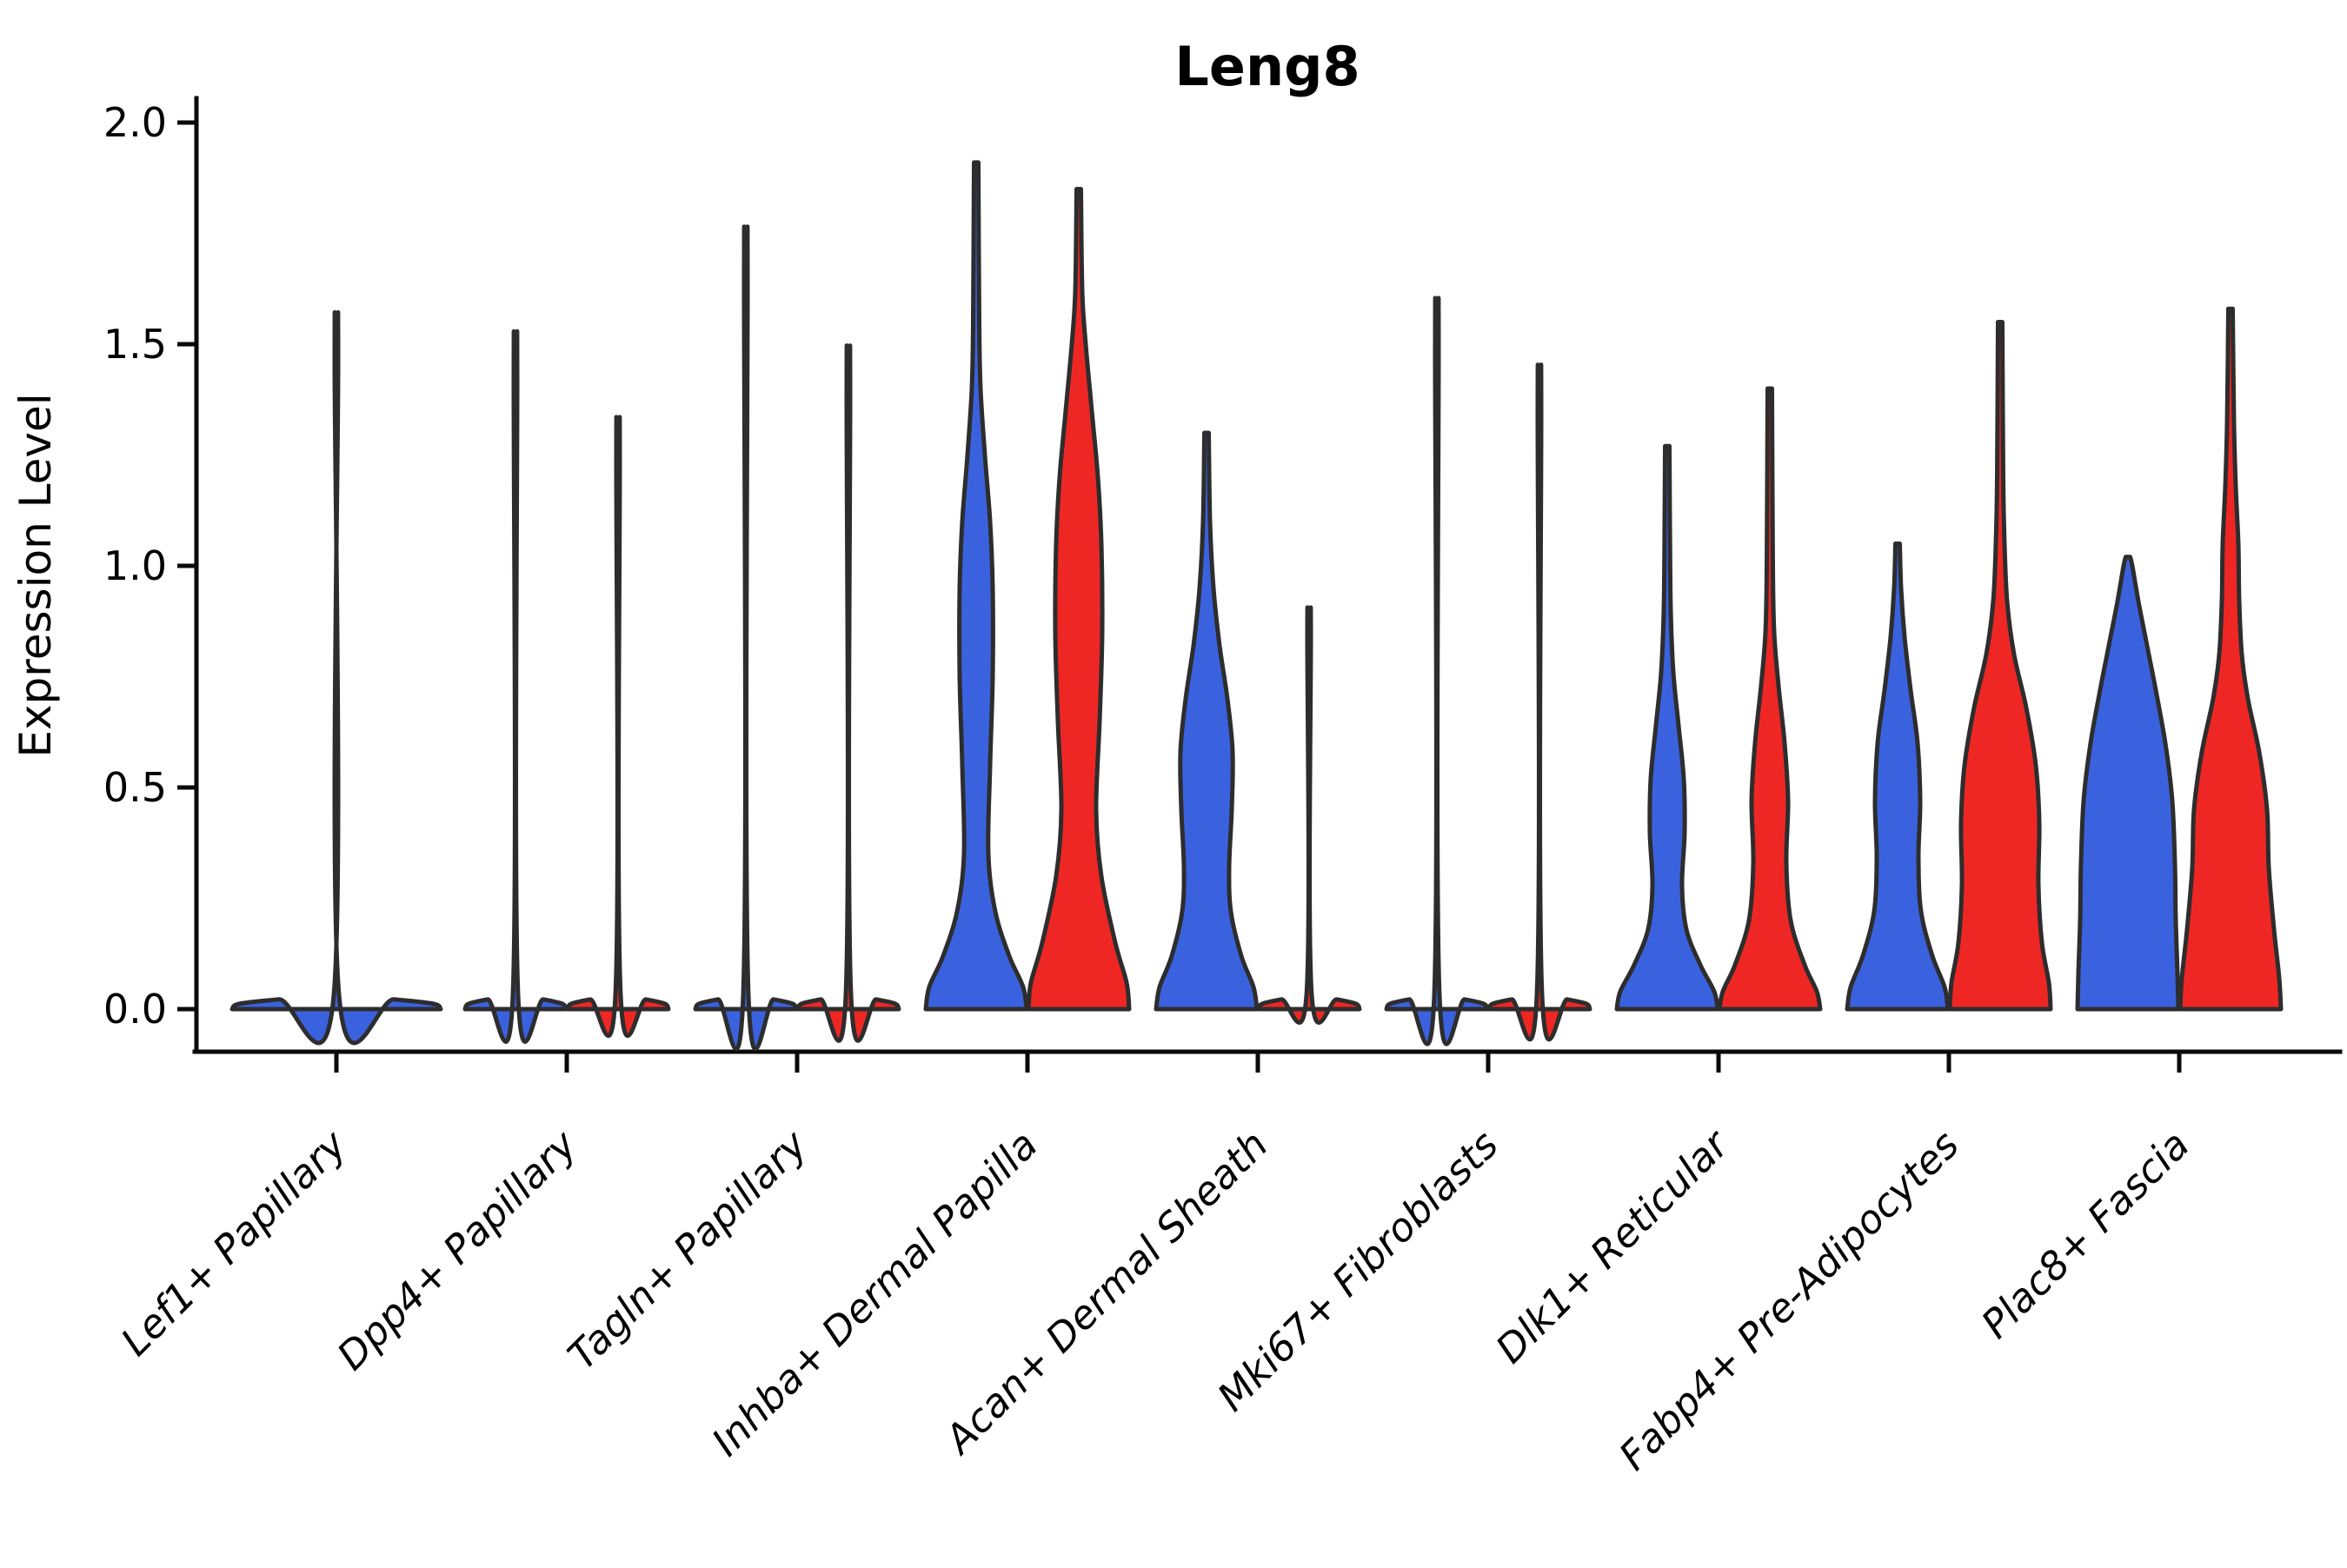 This screenshot has height=1568, width=2347. What do you see at coordinates (35, 575) in the screenshot?
I see `y-axis-label: Expression Level` at bounding box center [35, 575].